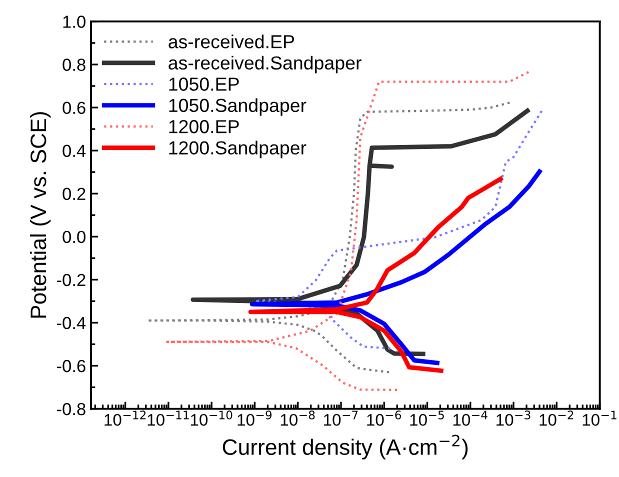 The height and width of the screenshot is (477, 619). I want to click on y-tick-label: 0.0, so click(74, 237).